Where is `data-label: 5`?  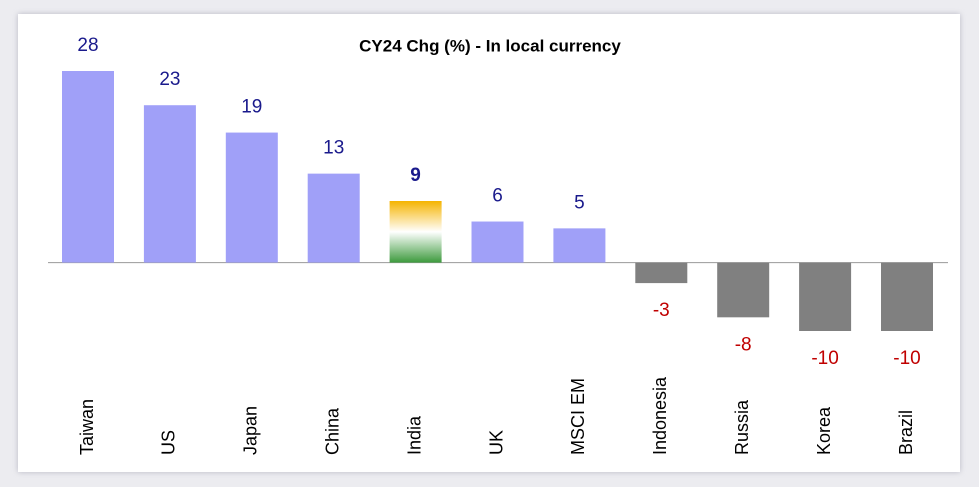 data-label: 5 is located at coordinates (579, 202).